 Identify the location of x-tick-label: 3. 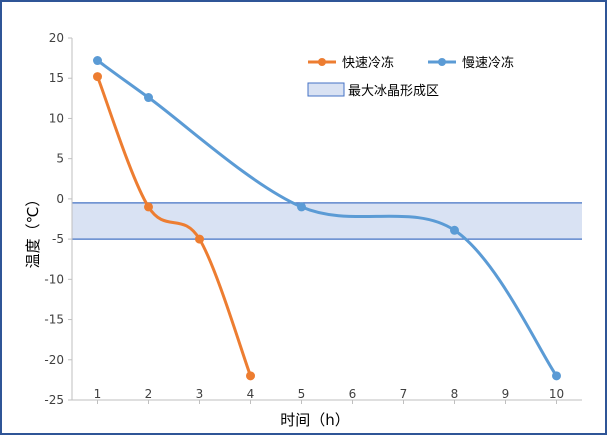
(200, 394).